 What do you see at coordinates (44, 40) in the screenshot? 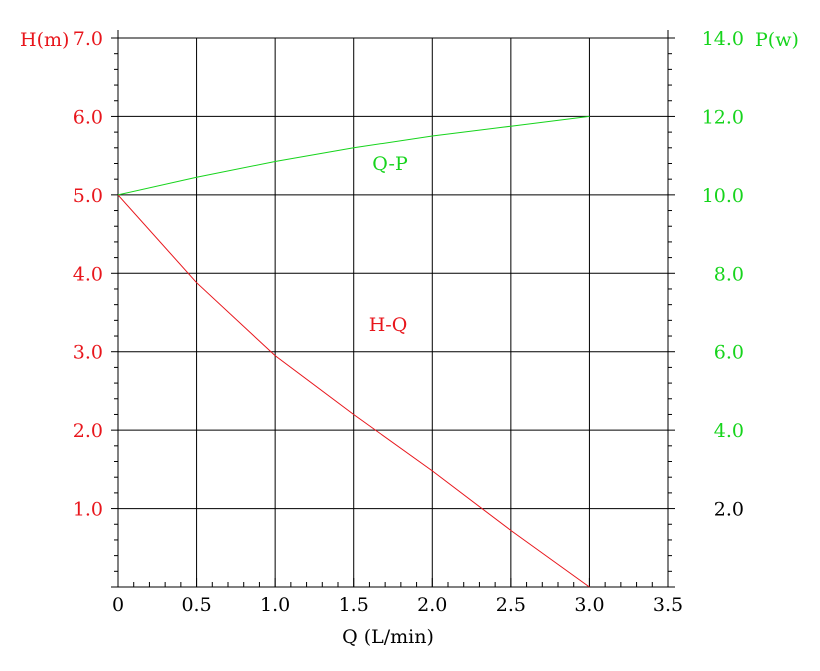
I see `left-axis-title: H(m)` at bounding box center [44, 40].